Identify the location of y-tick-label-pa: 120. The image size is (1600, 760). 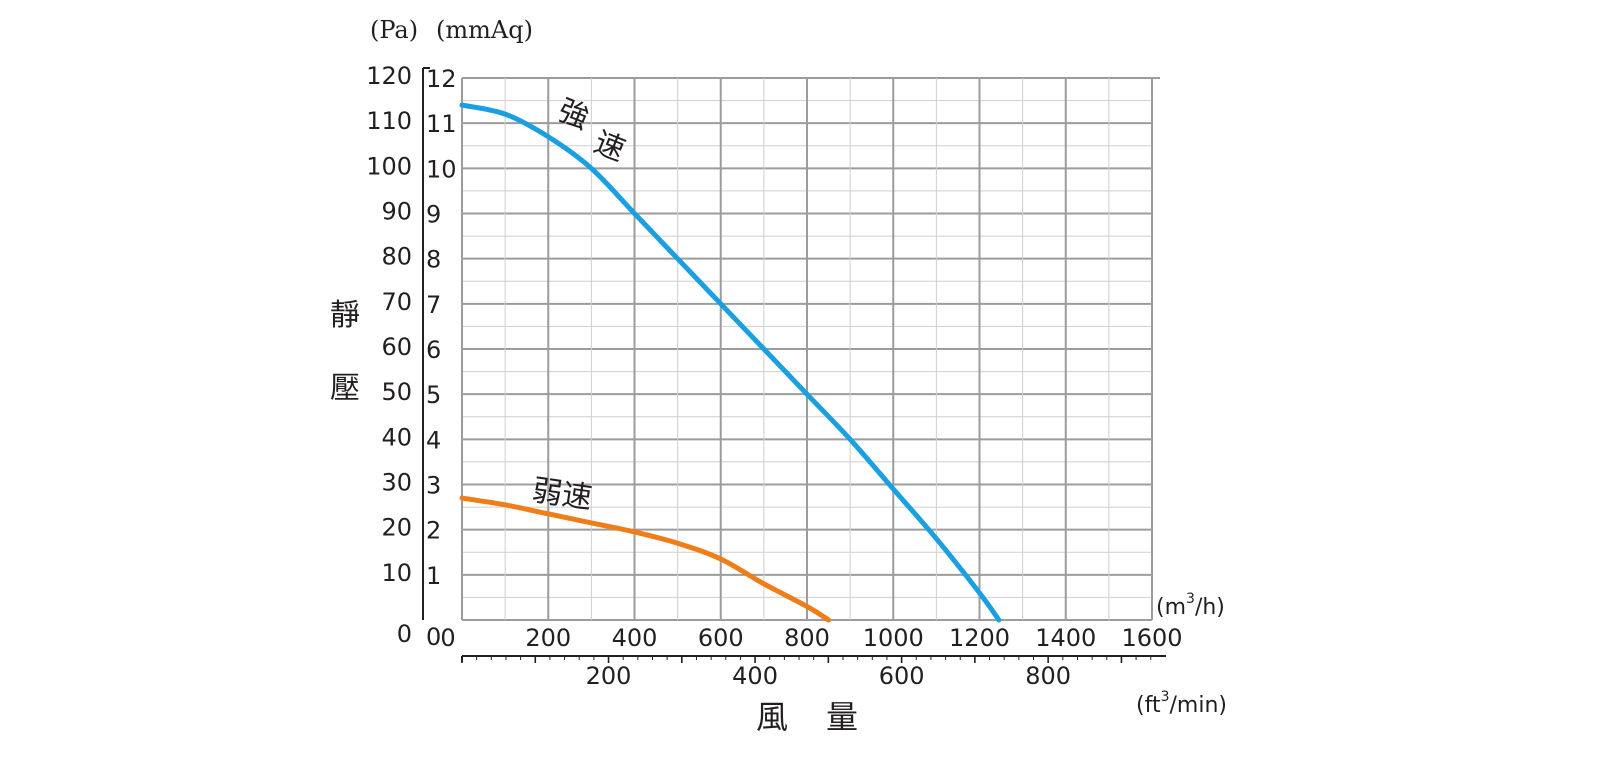
(389, 76).